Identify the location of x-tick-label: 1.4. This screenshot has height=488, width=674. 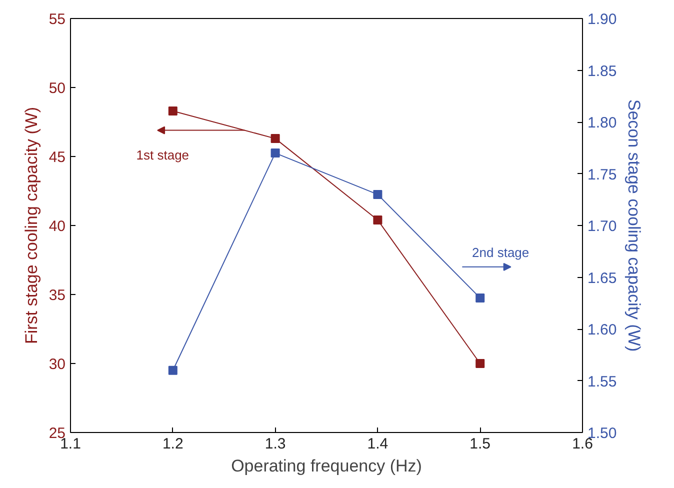
(377, 444).